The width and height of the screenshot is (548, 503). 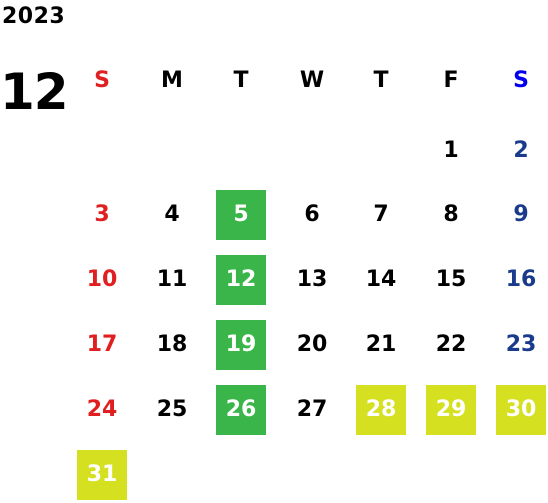 What do you see at coordinates (312, 279) in the screenshot?
I see `day-cell-13: 13` at bounding box center [312, 279].